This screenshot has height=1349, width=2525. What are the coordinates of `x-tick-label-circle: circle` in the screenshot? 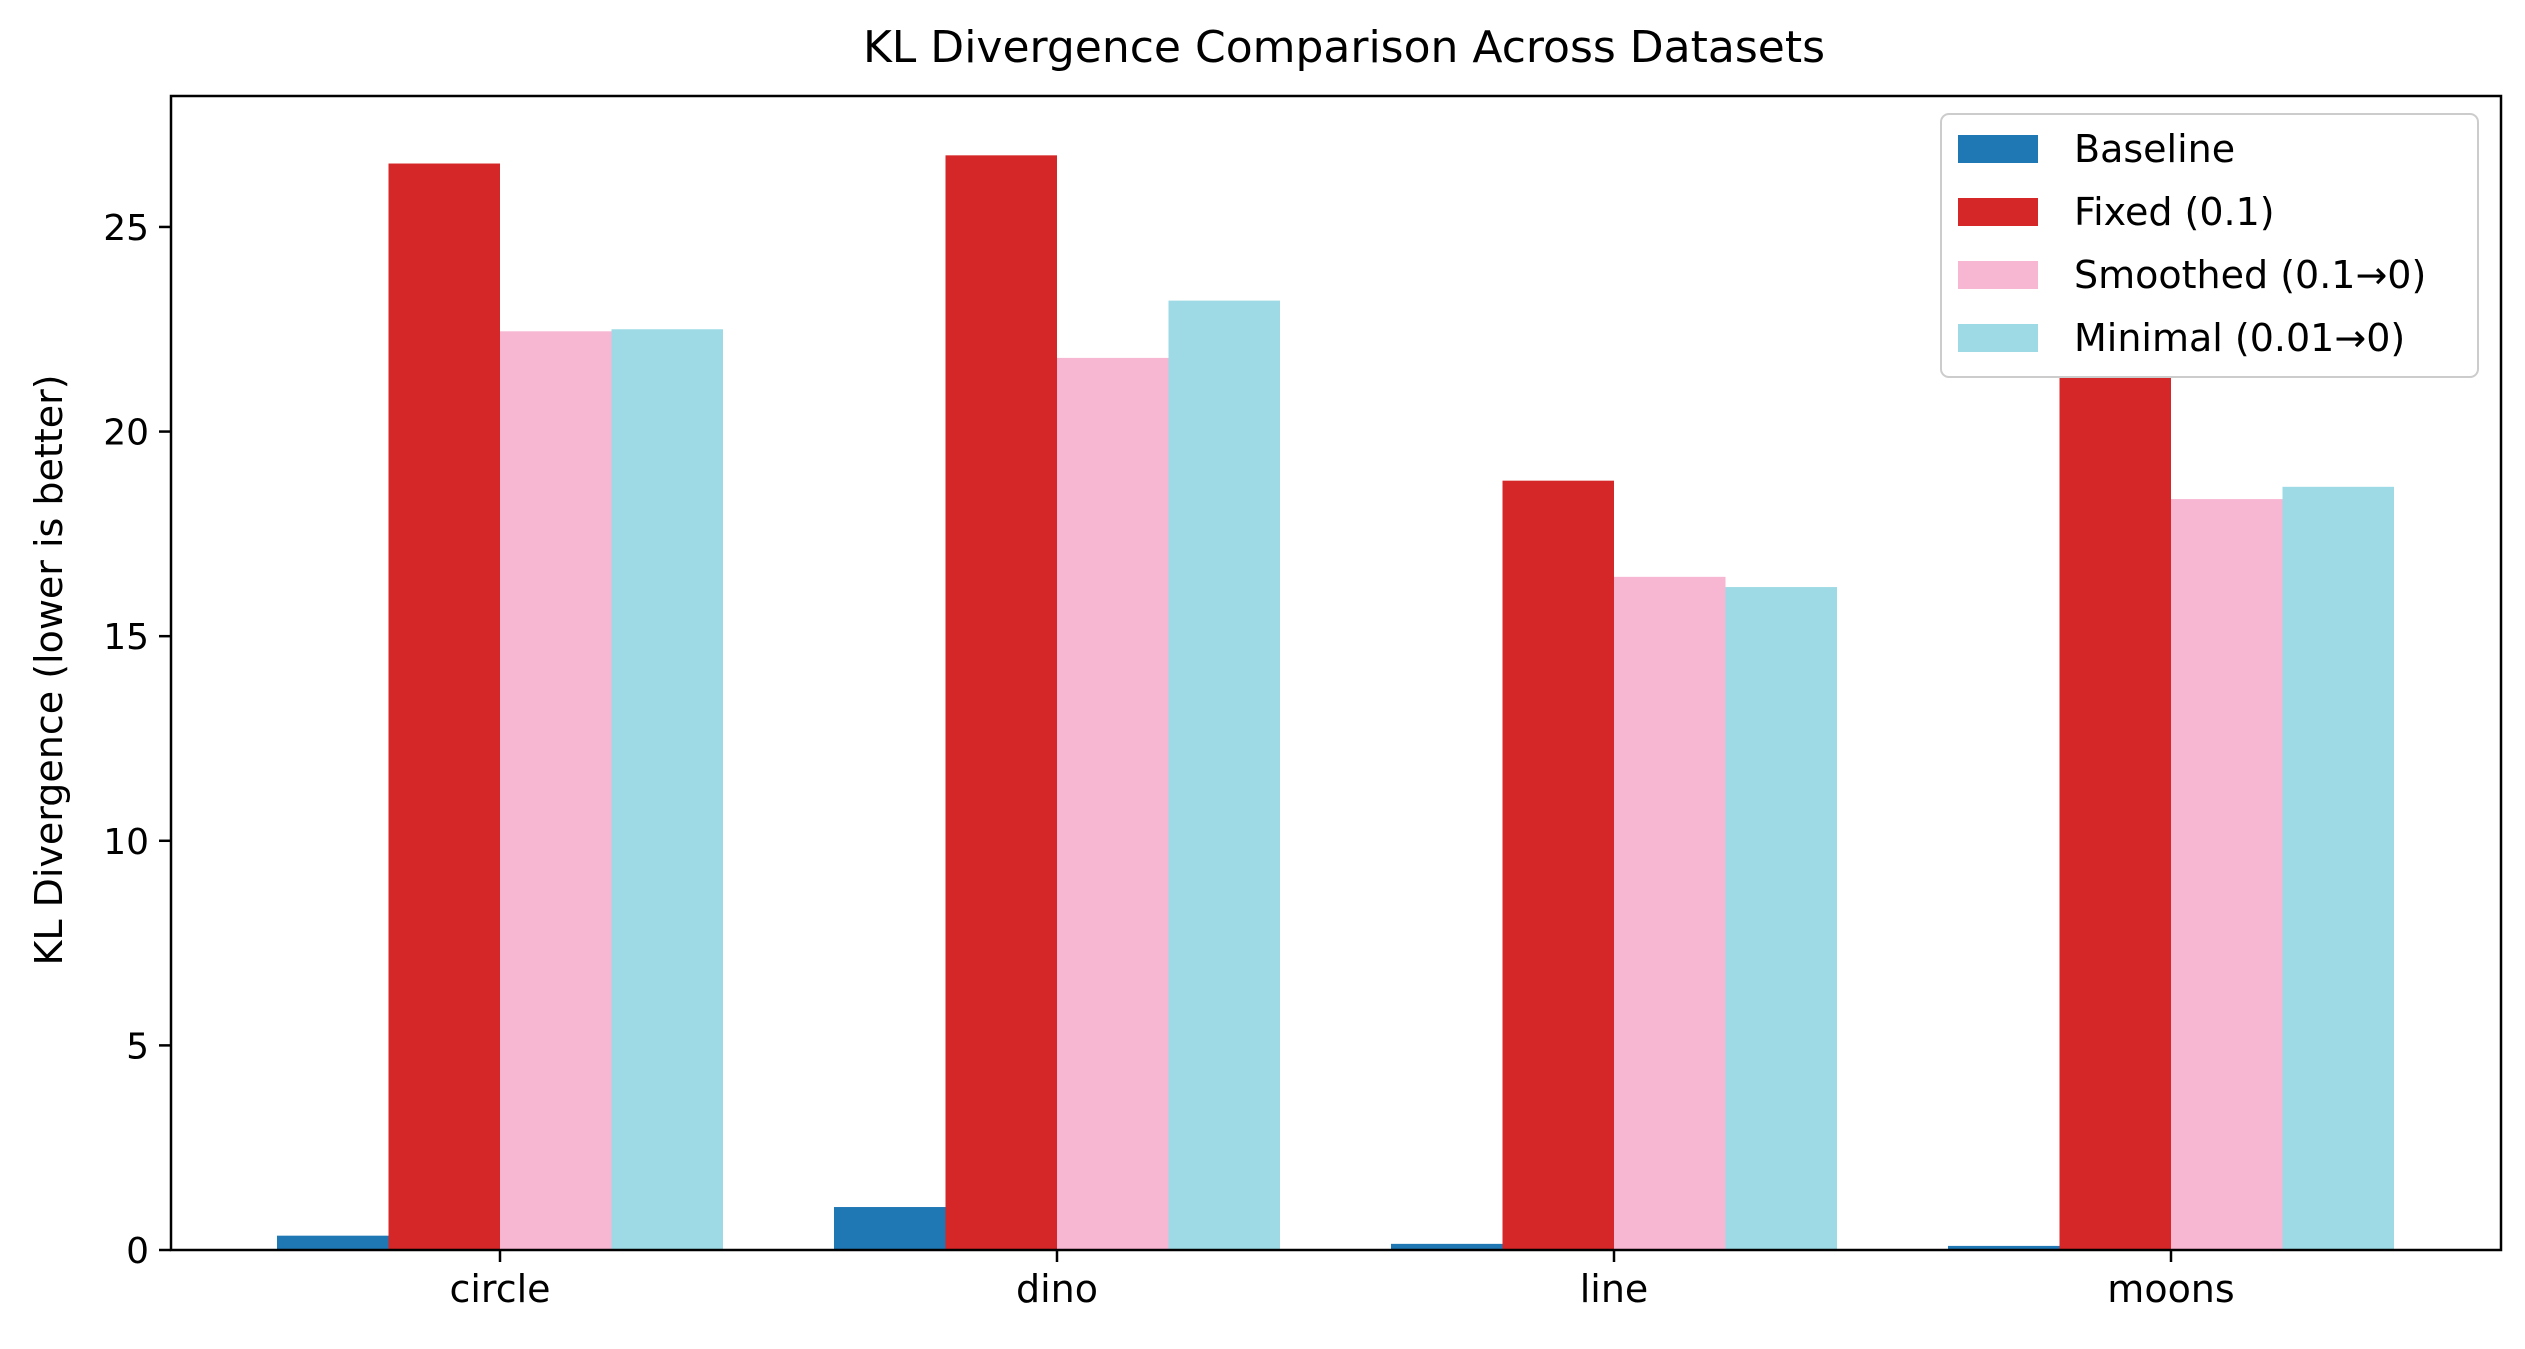 It's located at (499, 1289).